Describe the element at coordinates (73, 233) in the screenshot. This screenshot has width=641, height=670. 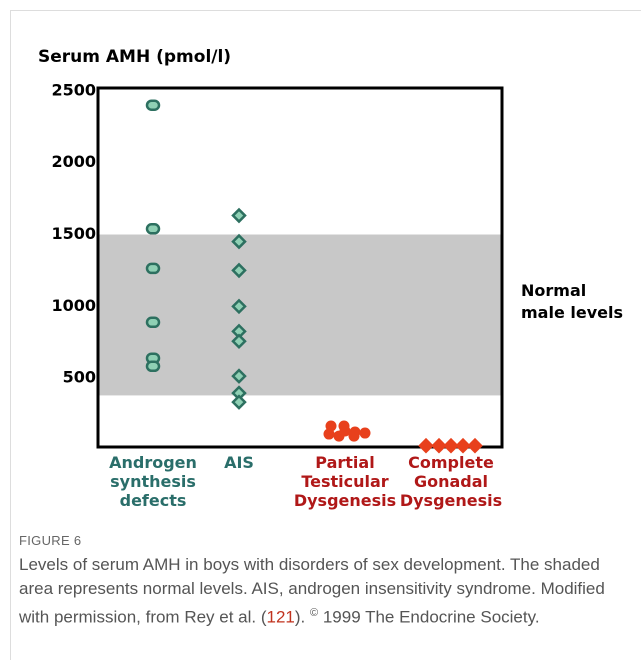
I see `y-tick-label: 1500` at that location.